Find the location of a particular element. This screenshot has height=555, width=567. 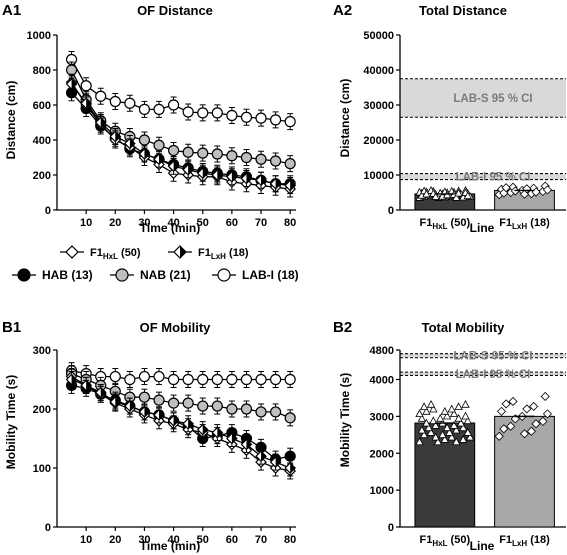

x-axis-label-b2: Line is located at coordinates (482, 546).